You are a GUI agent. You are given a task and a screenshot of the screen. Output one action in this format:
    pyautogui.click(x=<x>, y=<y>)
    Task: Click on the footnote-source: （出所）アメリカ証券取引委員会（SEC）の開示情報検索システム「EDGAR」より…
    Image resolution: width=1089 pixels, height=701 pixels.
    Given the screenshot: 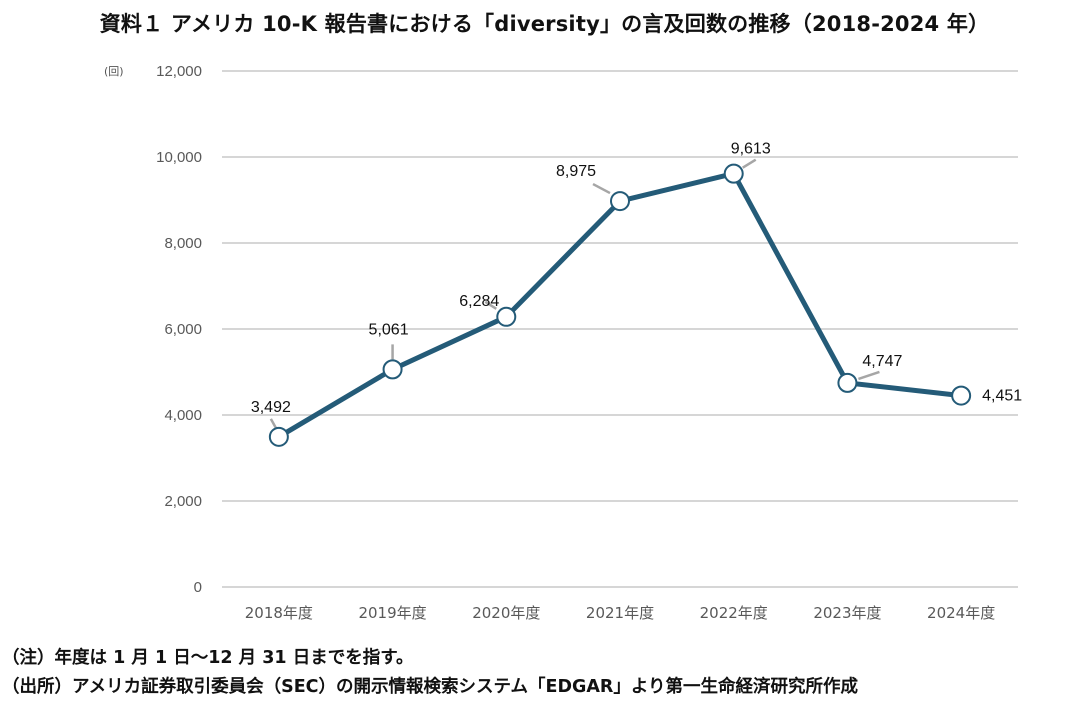 What is the action you would take?
    pyautogui.click(x=430, y=687)
    